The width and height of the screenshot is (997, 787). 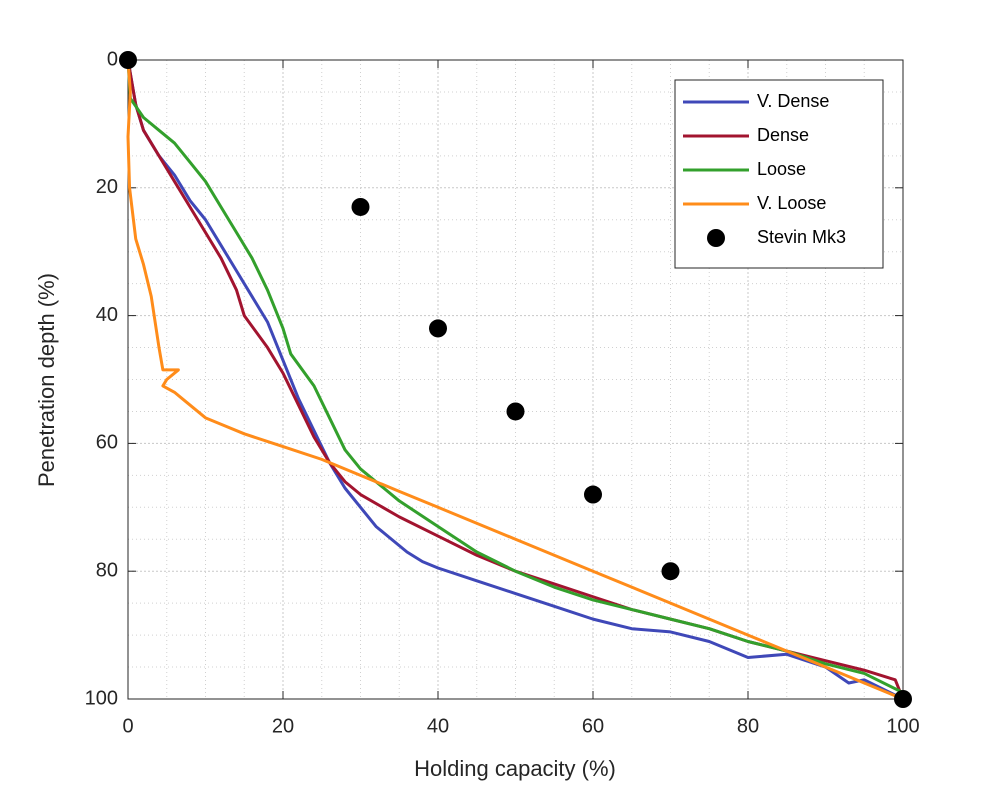 I want to click on legend-box, so click(x=779, y=174).